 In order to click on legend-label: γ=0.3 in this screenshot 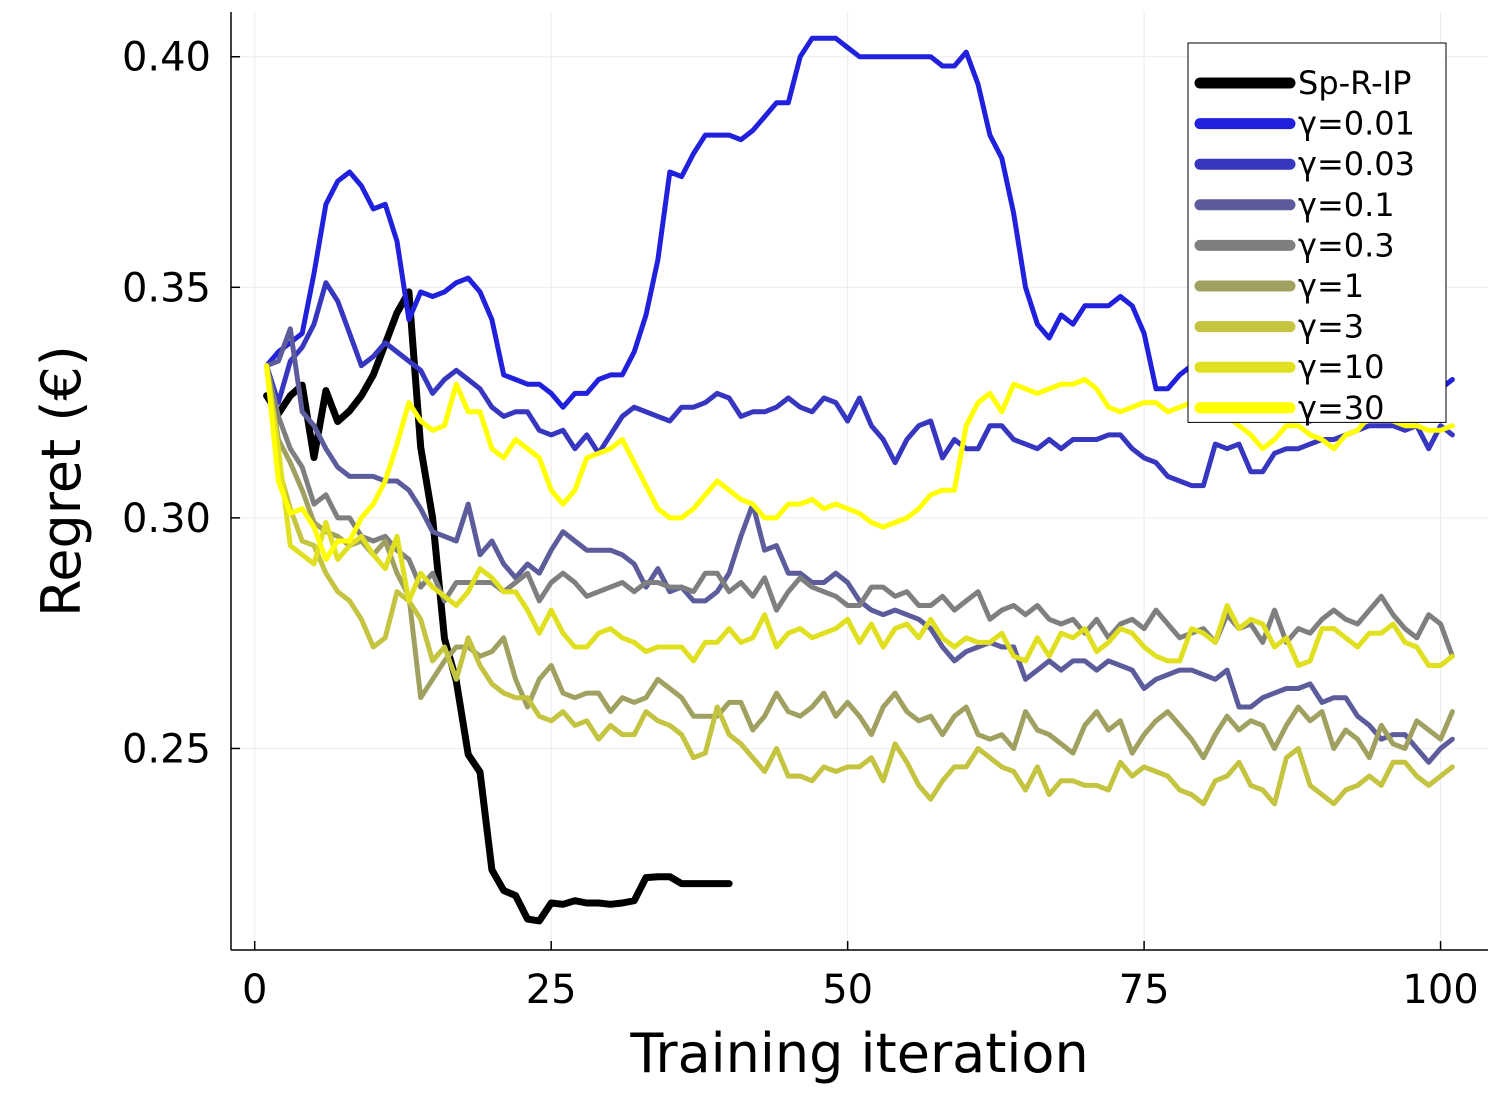, I will do `click(1346, 245)`.